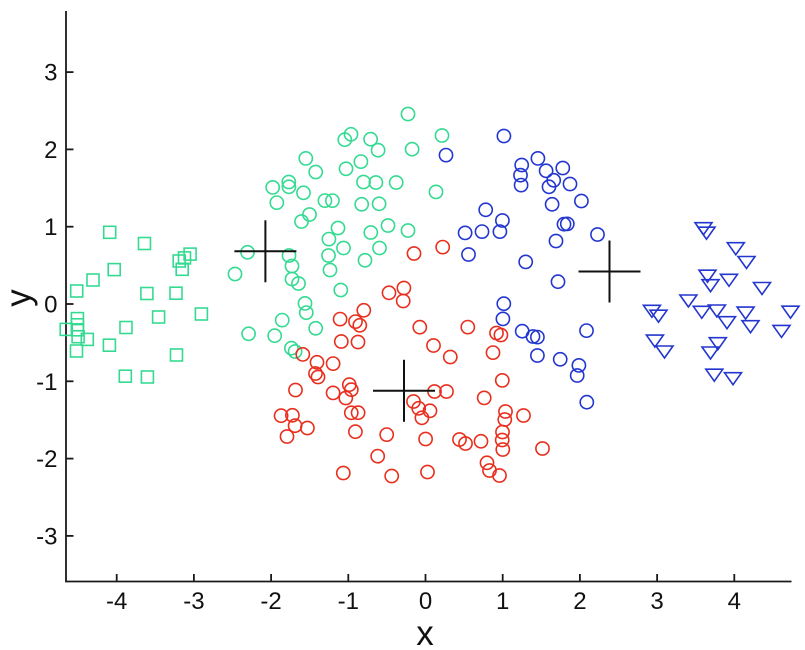  I want to click on svg-text: 4, so click(734, 601).